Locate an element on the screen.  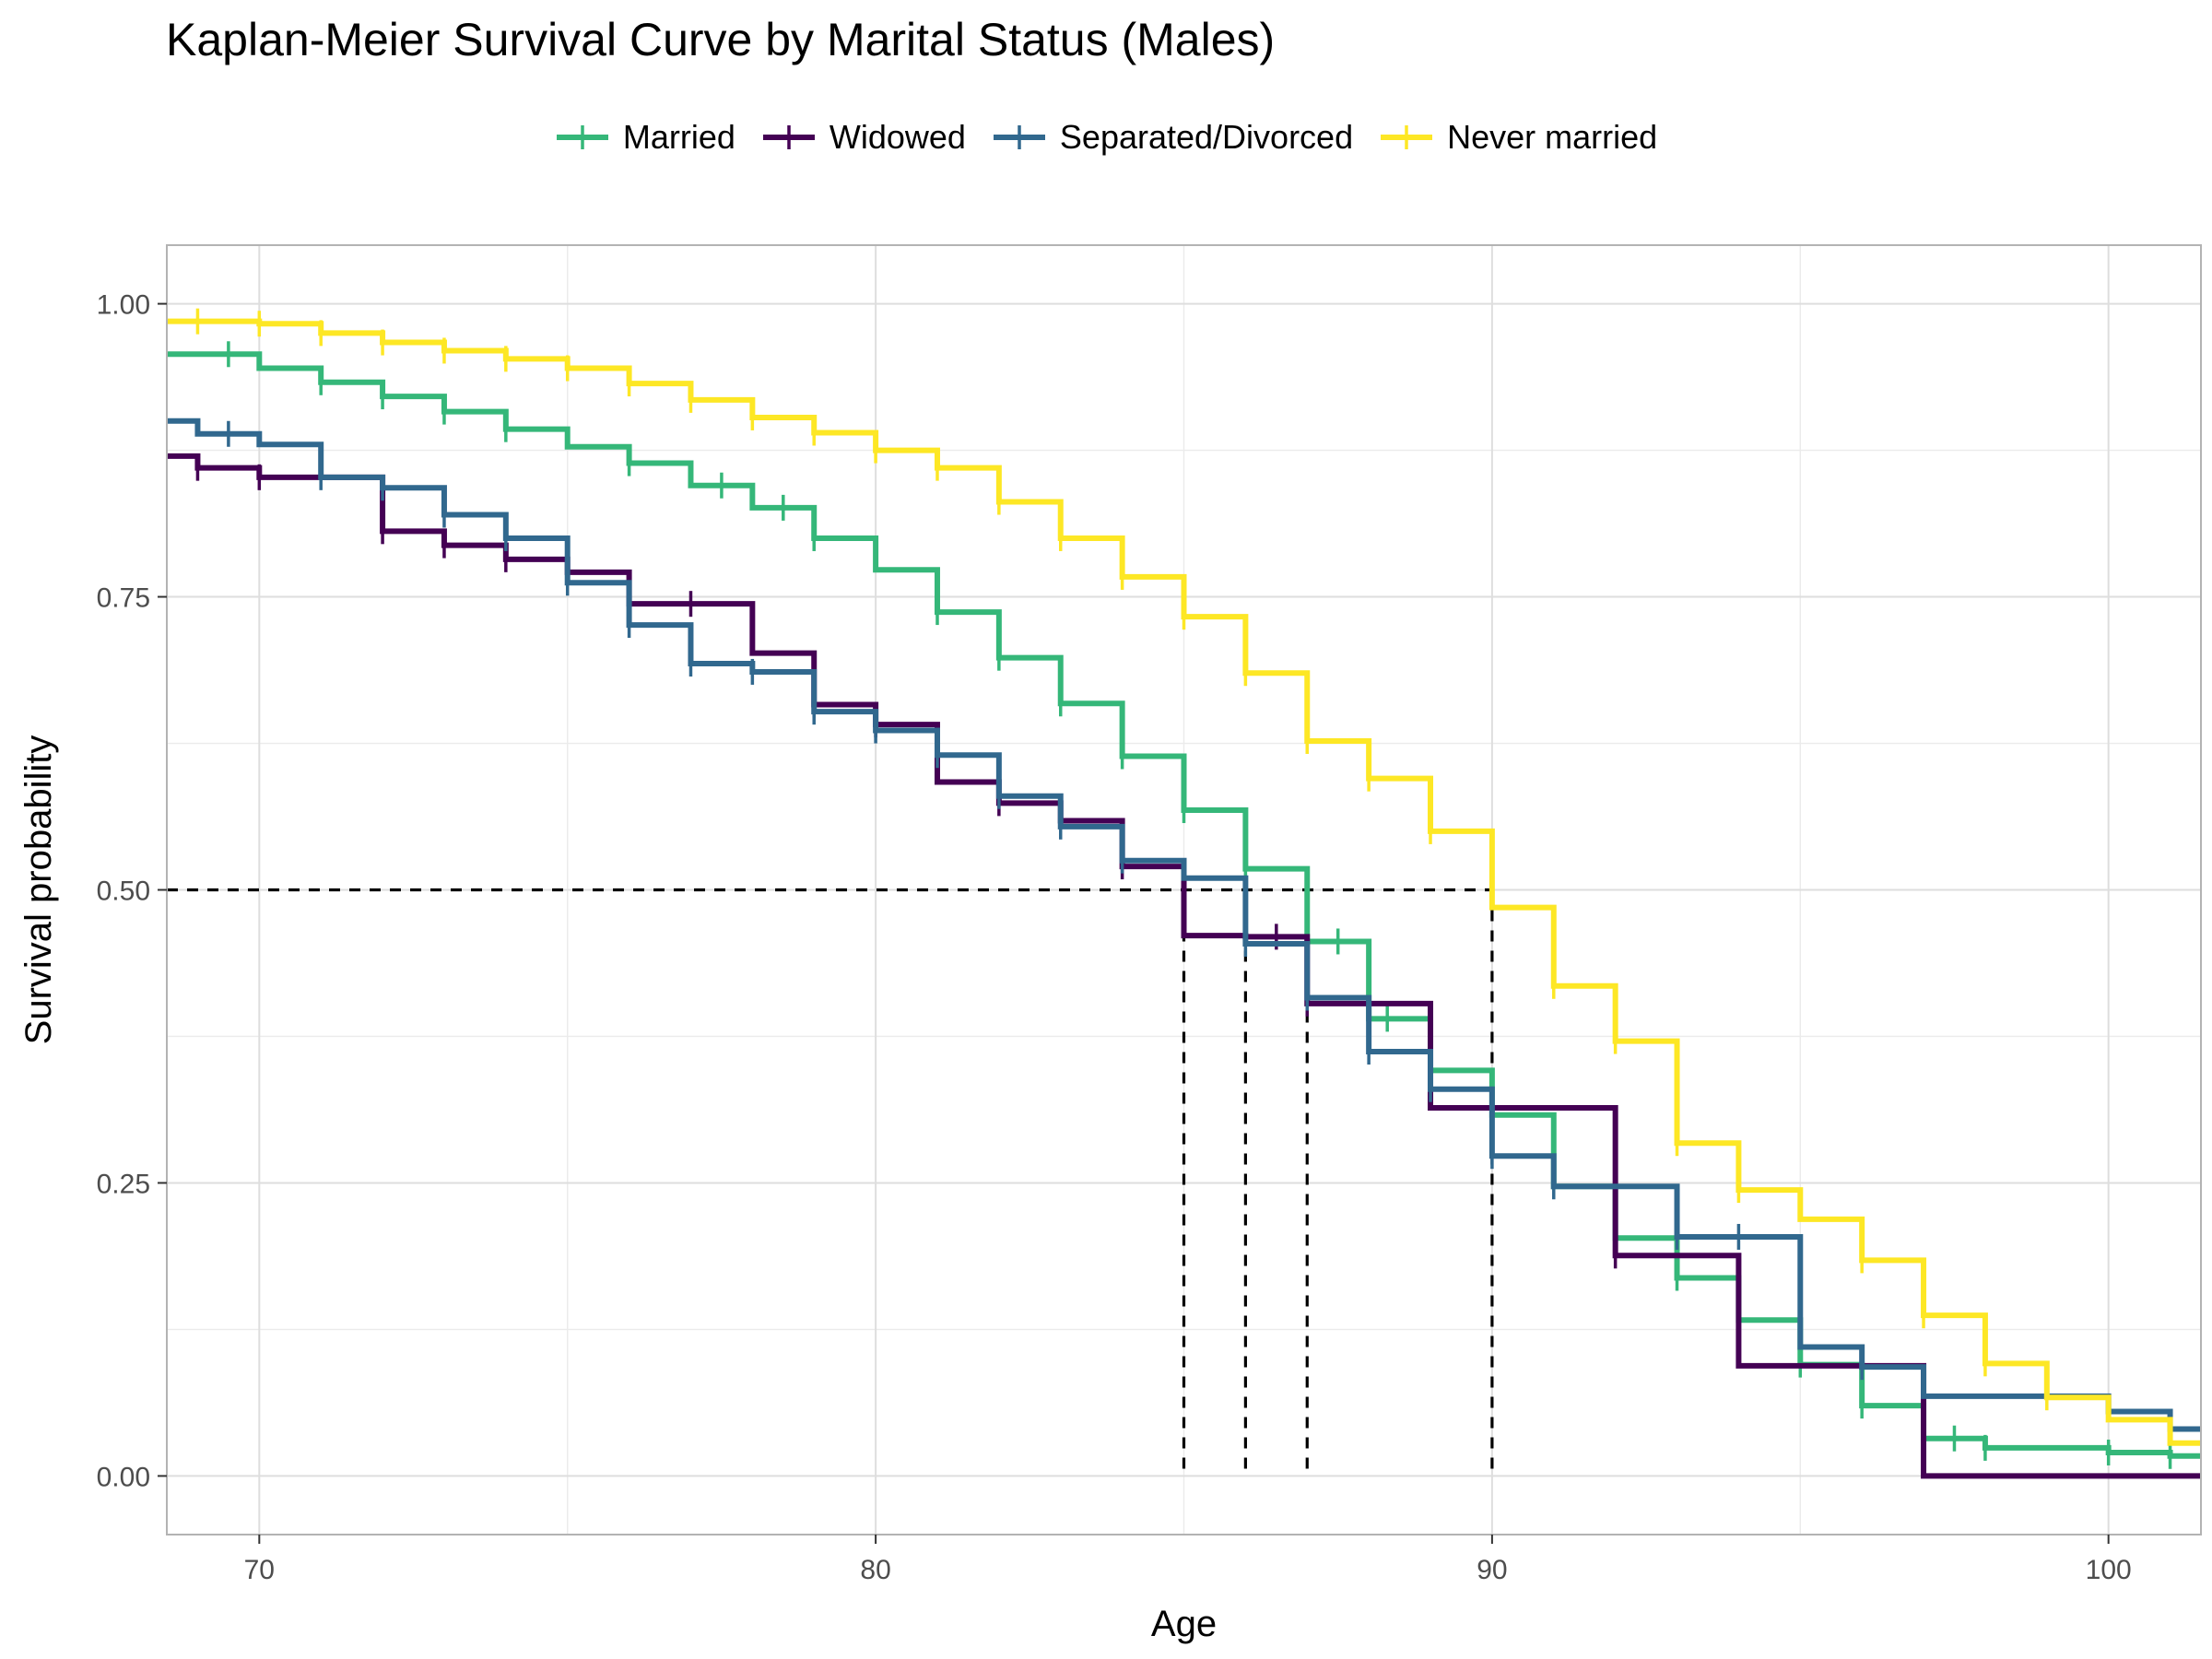
legend-item: Never married is located at coordinates (1518, 137).